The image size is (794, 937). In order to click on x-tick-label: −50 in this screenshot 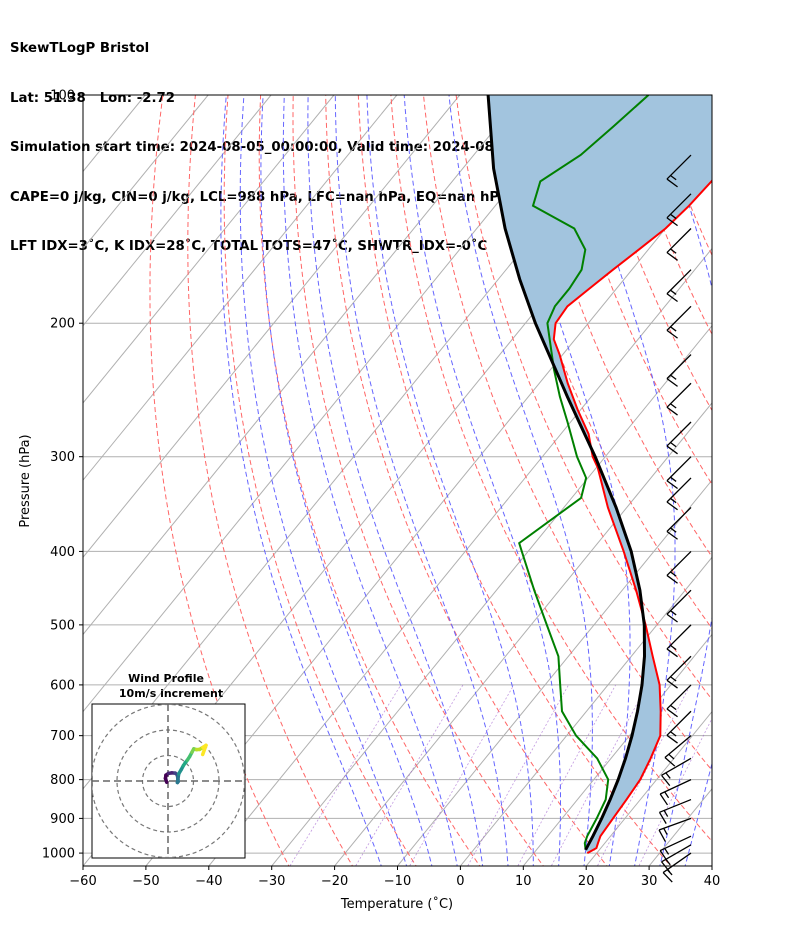, I will do `click(145, 881)`.